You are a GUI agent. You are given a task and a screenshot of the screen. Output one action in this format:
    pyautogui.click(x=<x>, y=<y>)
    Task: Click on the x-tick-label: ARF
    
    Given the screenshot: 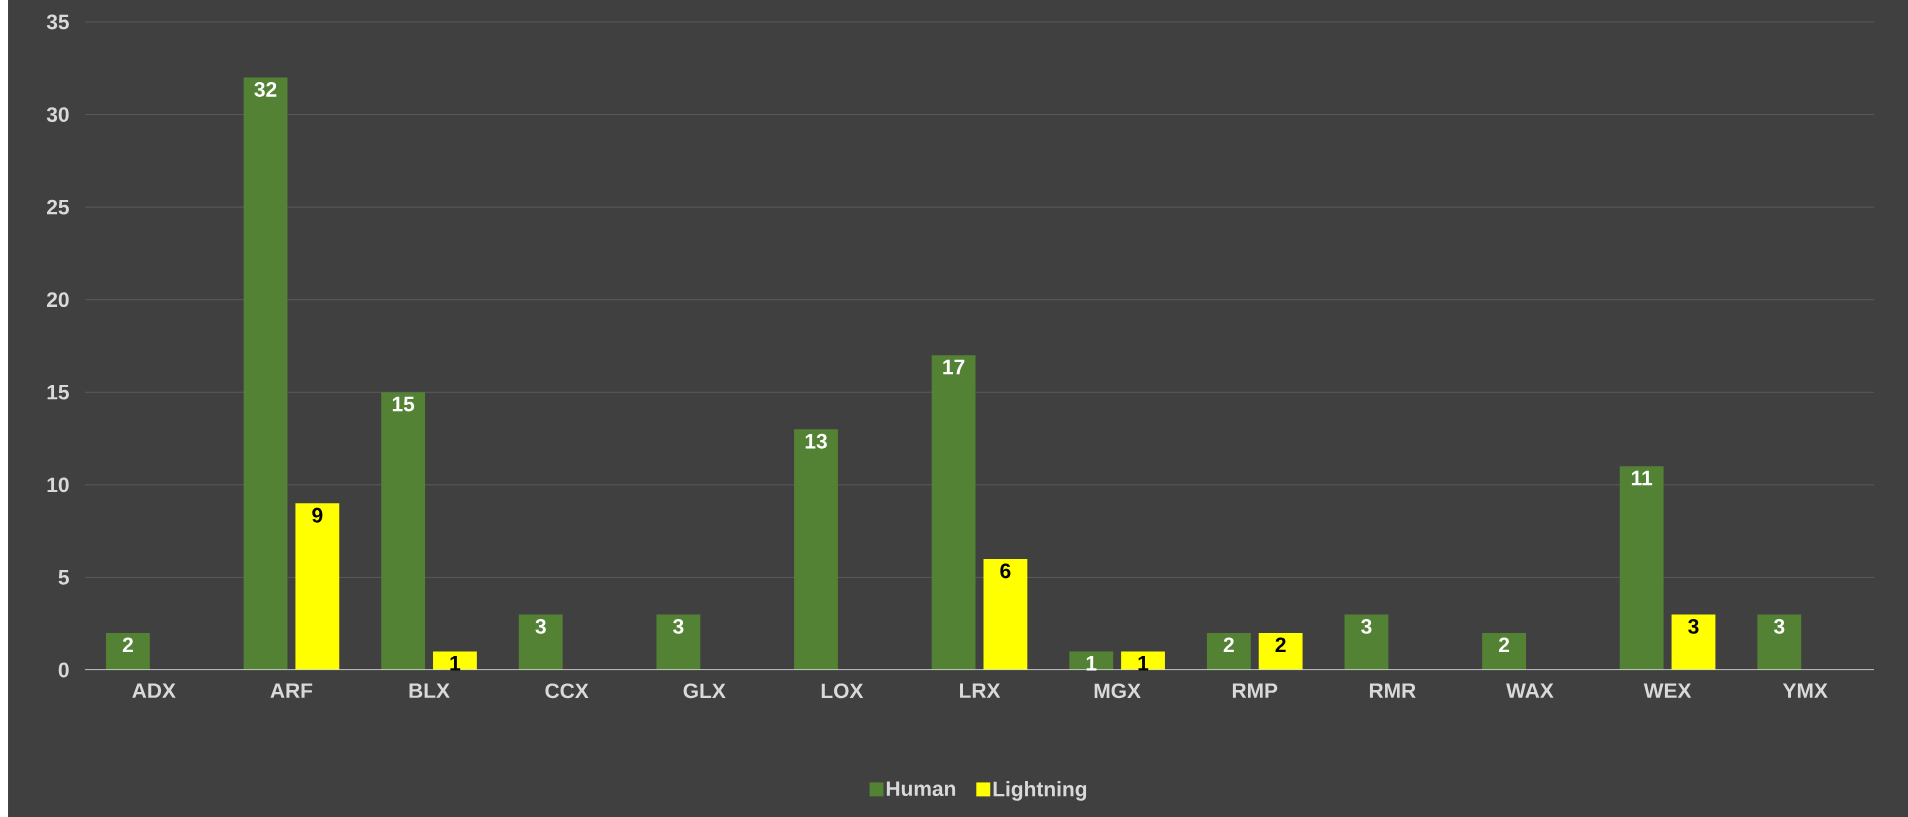 What is the action you would take?
    pyautogui.click(x=291, y=690)
    